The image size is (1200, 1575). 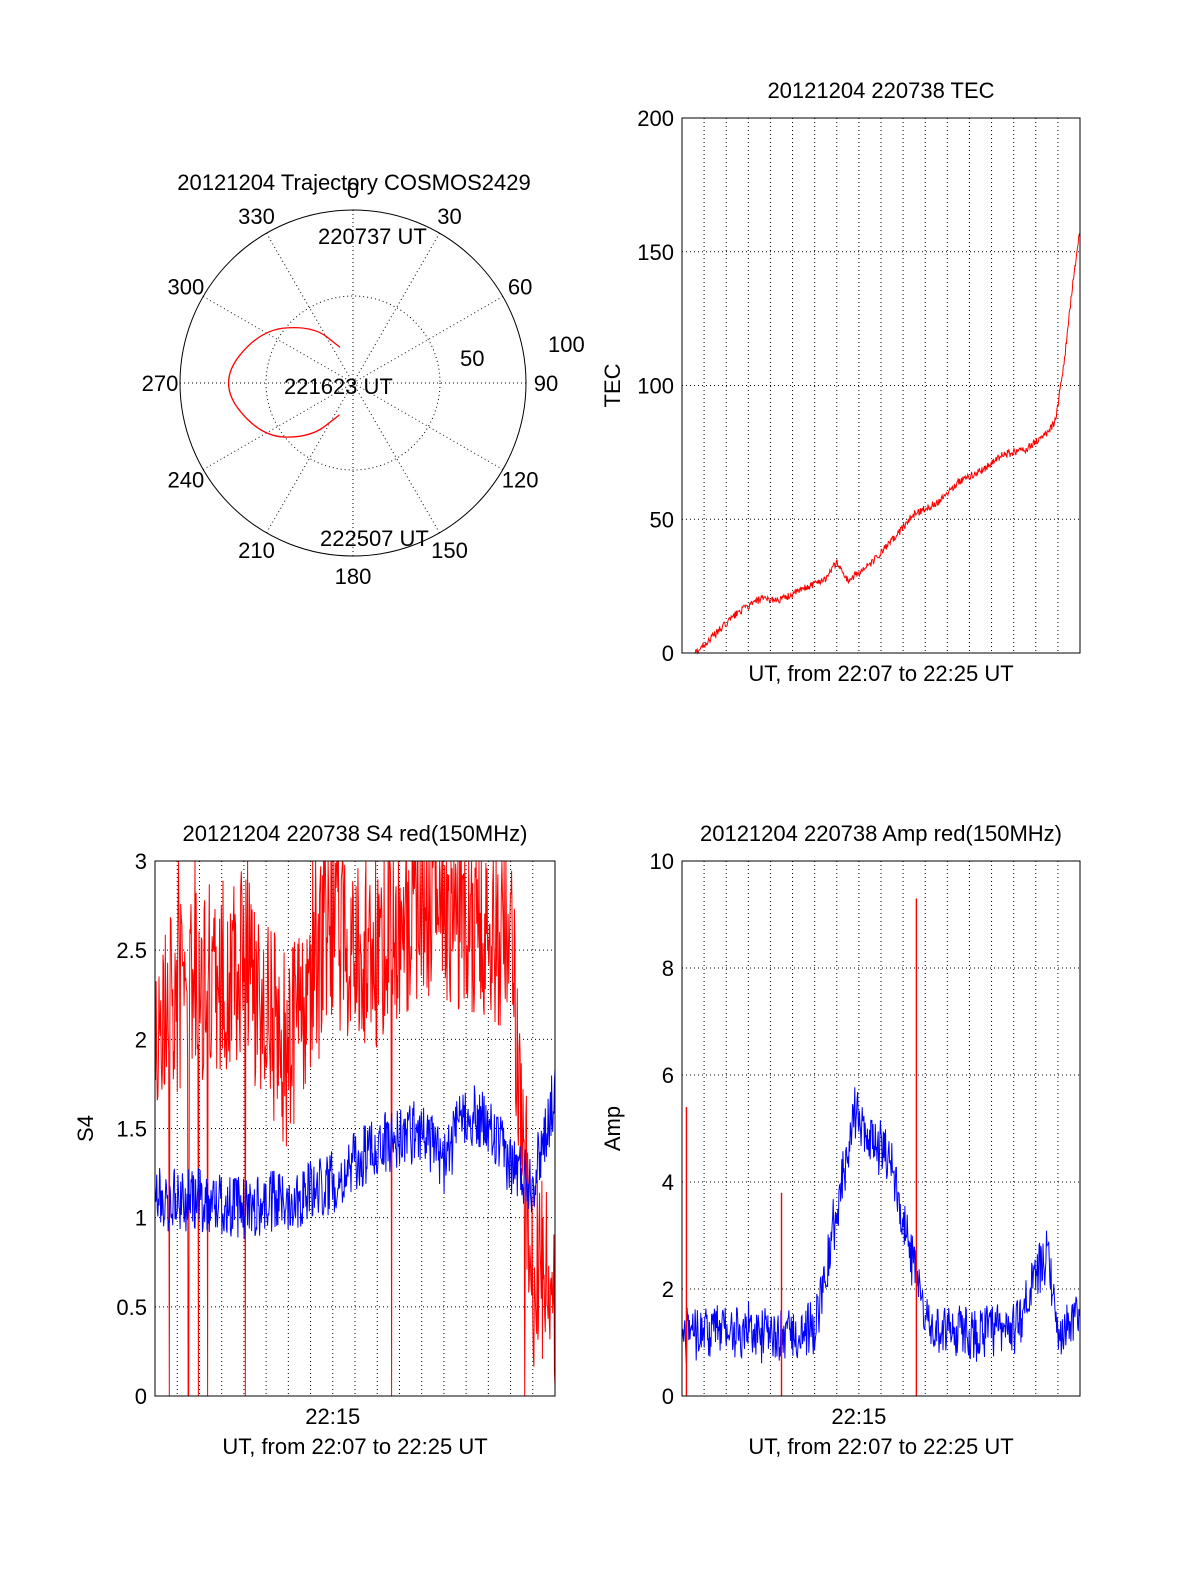 I want to click on s4-ytick-label: 3, so click(x=141, y=861).